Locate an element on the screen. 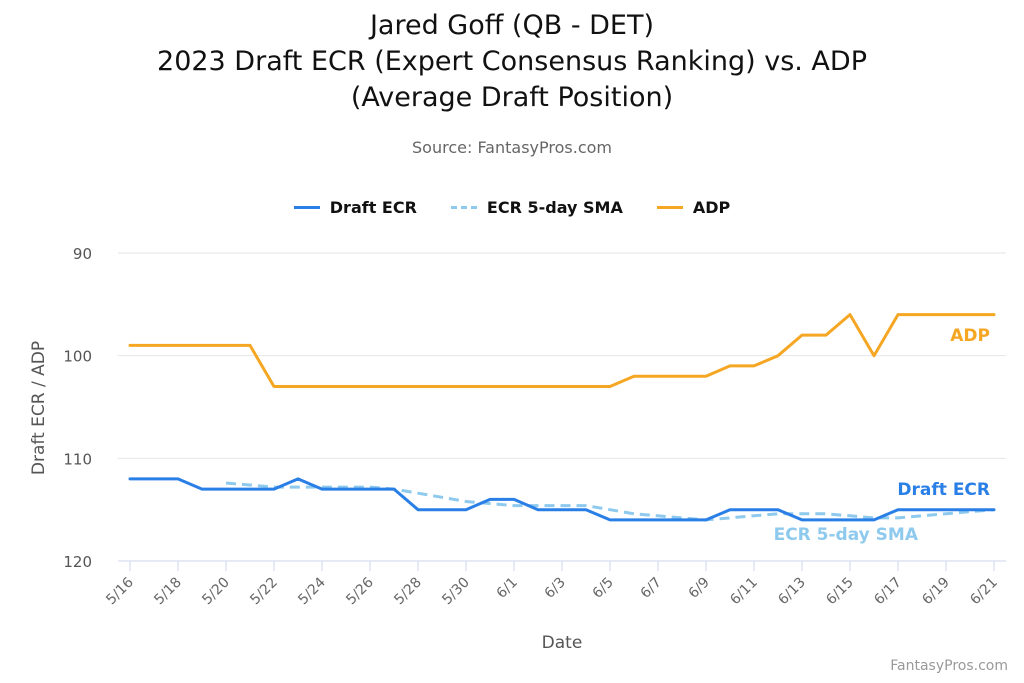 This screenshot has height=683, width=1024. legend: Draft ECR ECR 5-day SMA ADP is located at coordinates (512, 207).